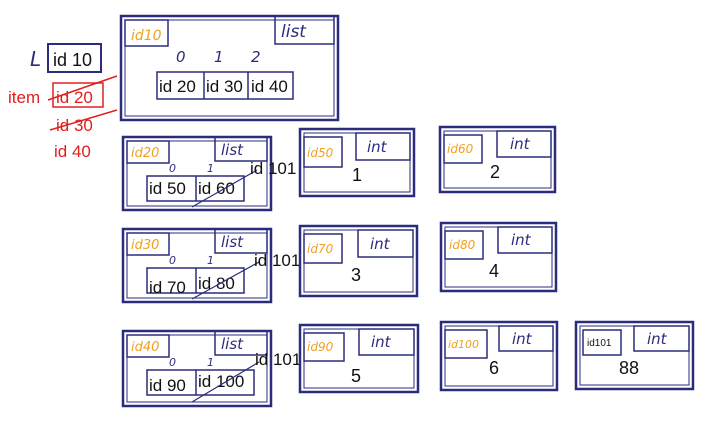 Image resolution: width=702 pixels, height=428 pixels. Describe the element at coordinates (497, 159) in the screenshot. I see `int-object: id60 int 2` at that location.